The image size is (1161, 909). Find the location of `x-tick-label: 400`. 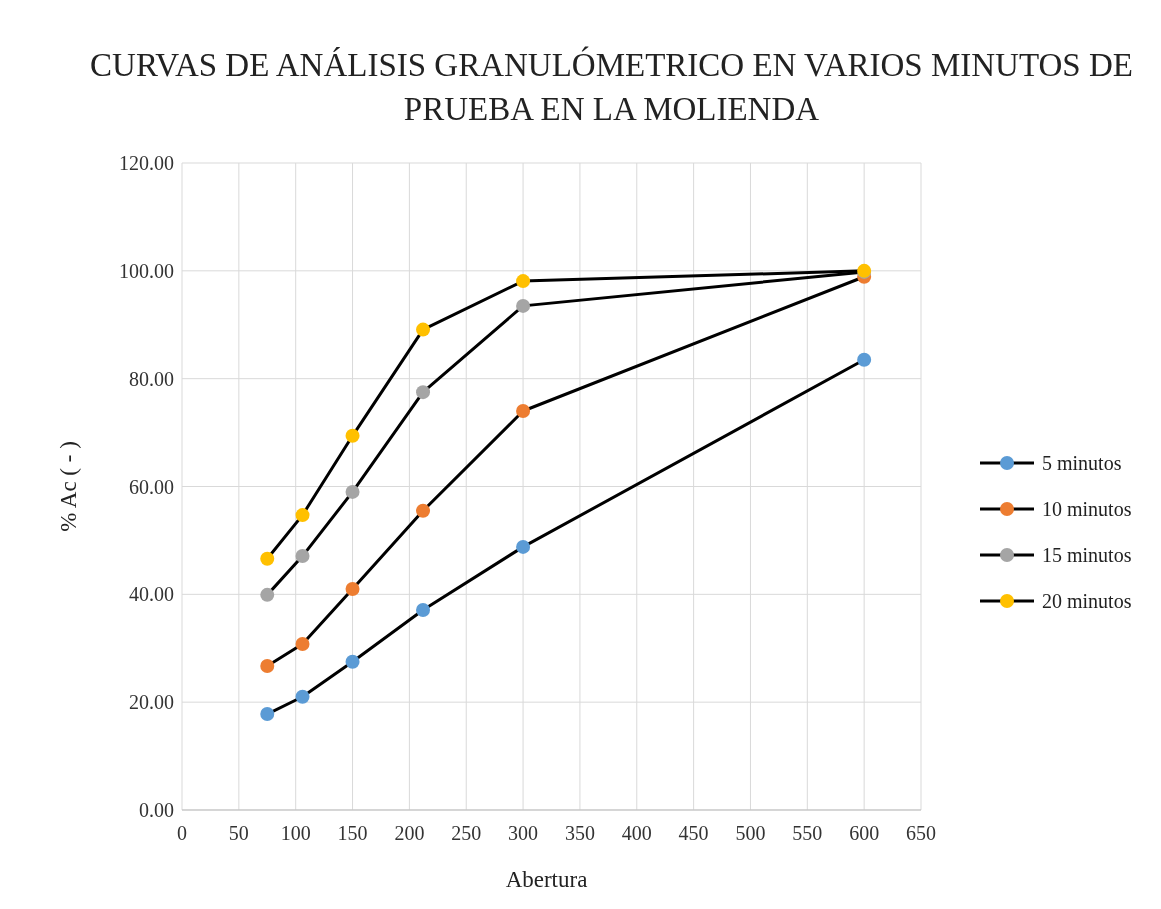

x-tick-label: 400 is located at coordinates (636, 833).